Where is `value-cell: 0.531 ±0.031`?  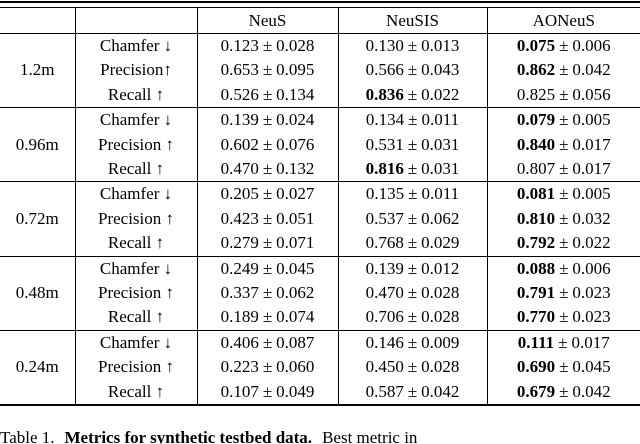
value-cell: 0.531 ±0.031 is located at coordinates (413, 145).